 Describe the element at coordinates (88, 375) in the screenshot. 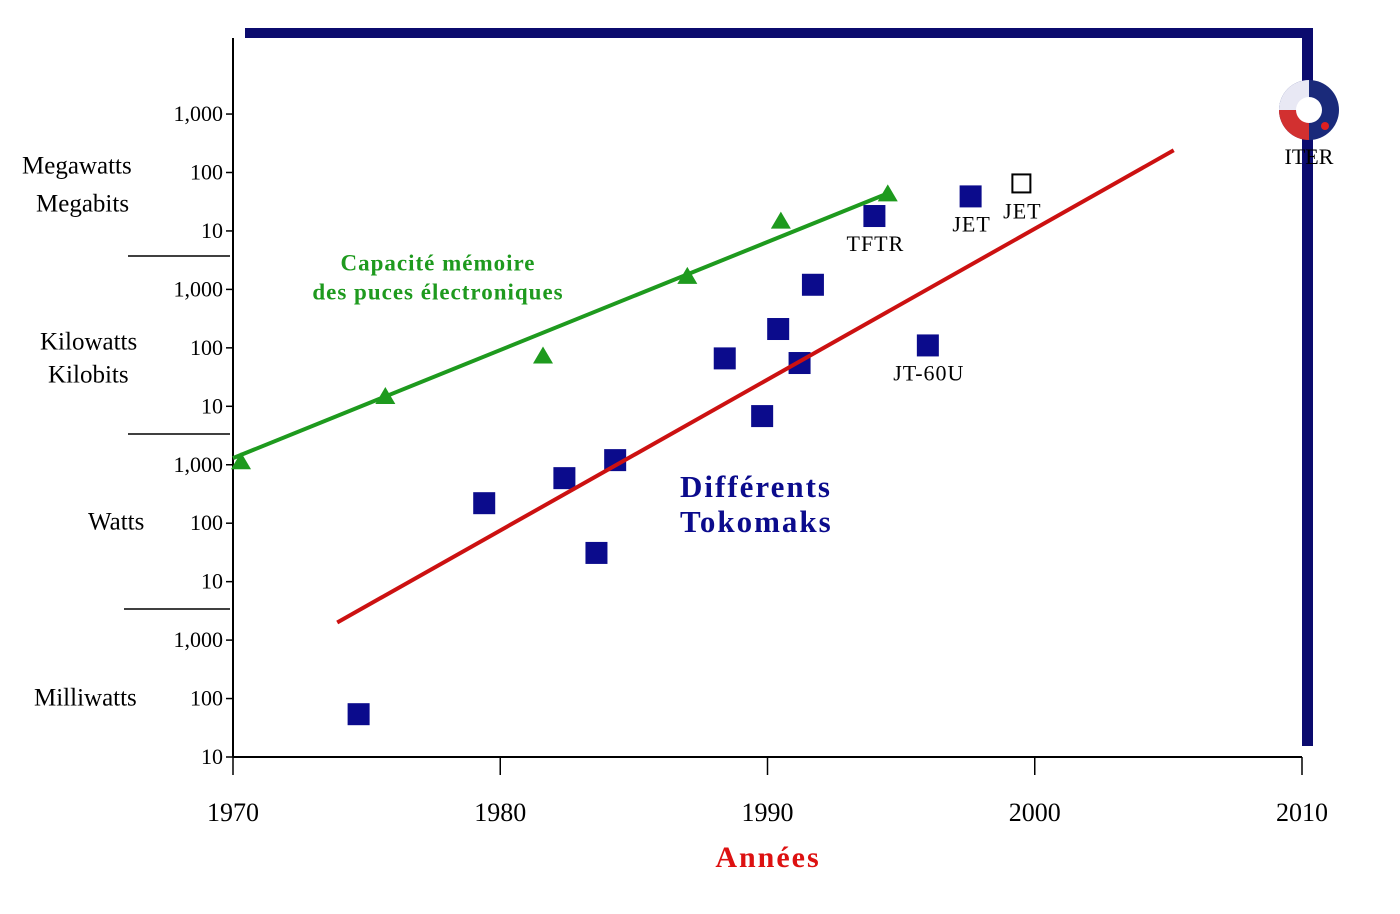

I see `unit-label: Kilobits` at that location.